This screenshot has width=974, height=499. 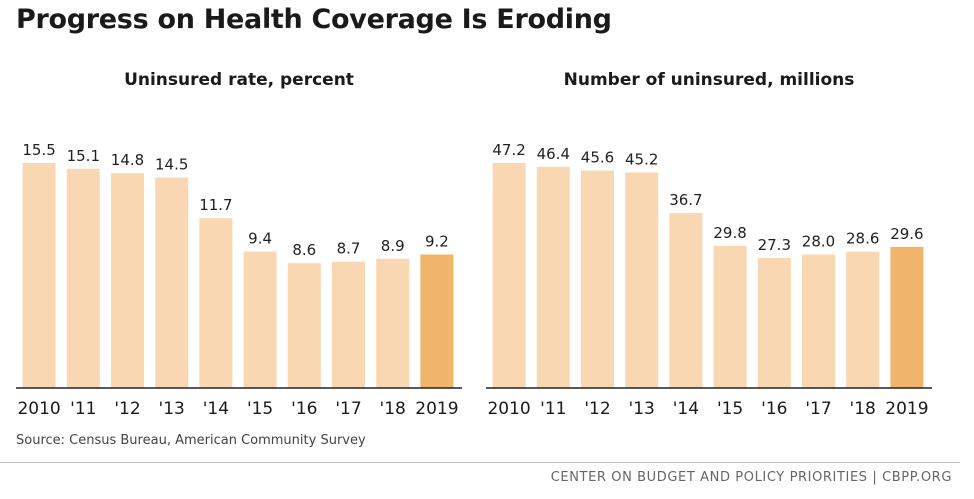 What do you see at coordinates (709, 80) in the screenshot?
I see `chart-title: Number of uninsured, millions` at bounding box center [709, 80].